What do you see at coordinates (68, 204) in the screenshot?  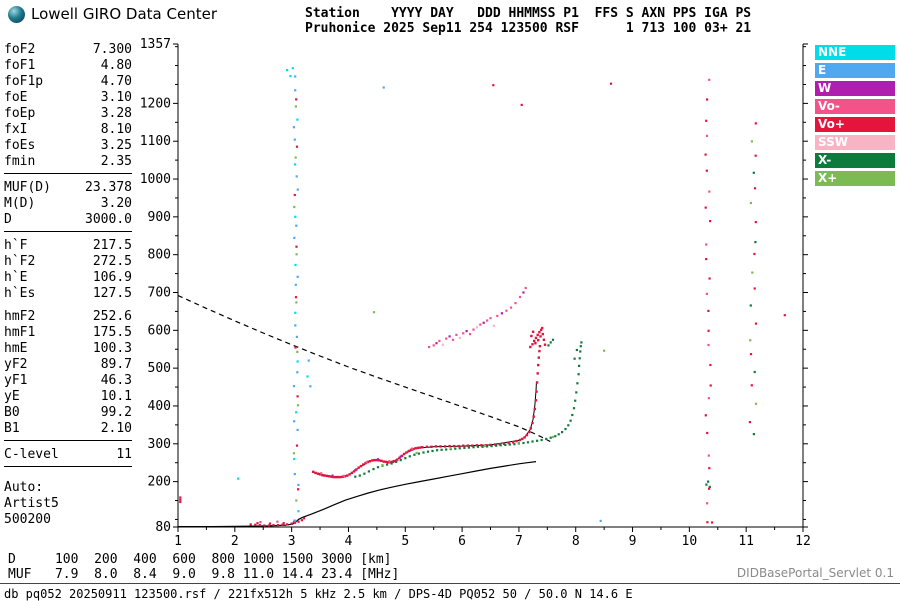 I see `param-row: M(D) 3.20` at bounding box center [68, 204].